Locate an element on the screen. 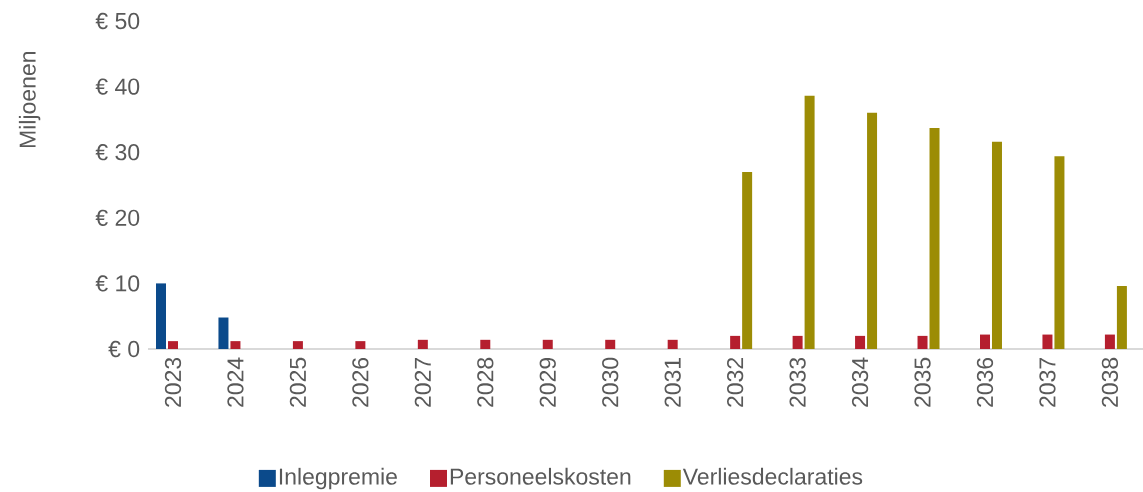 The height and width of the screenshot is (492, 1143). x-tick-label: 2034 is located at coordinates (860, 382).